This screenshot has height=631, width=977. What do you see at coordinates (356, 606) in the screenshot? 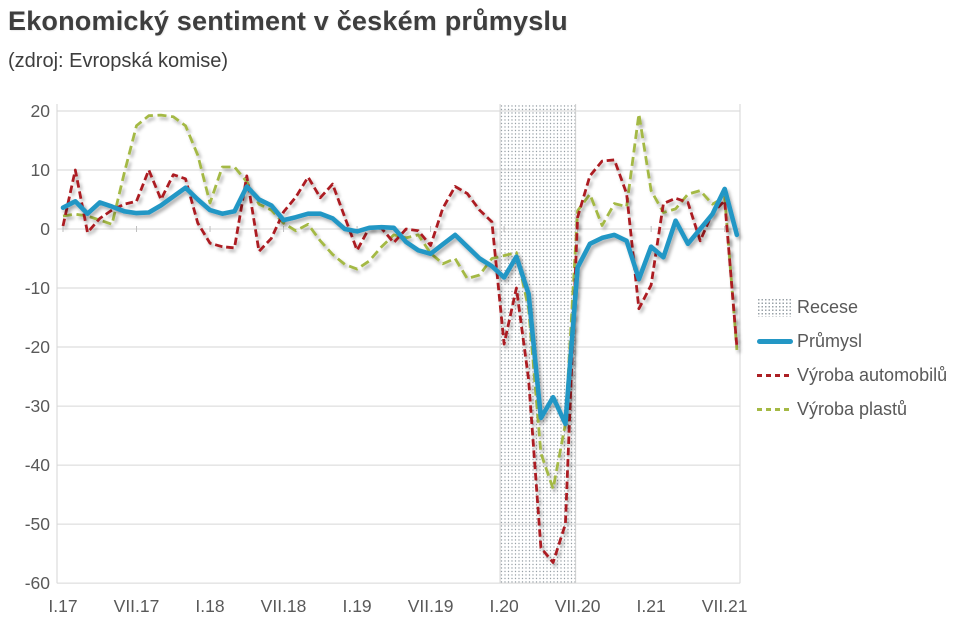
I see `x-tick-label: I.19` at bounding box center [356, 606].